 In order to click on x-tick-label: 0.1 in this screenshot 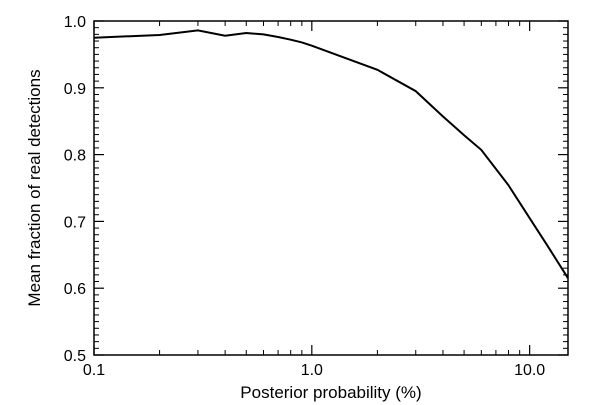, I will do `click(94, 370)`.